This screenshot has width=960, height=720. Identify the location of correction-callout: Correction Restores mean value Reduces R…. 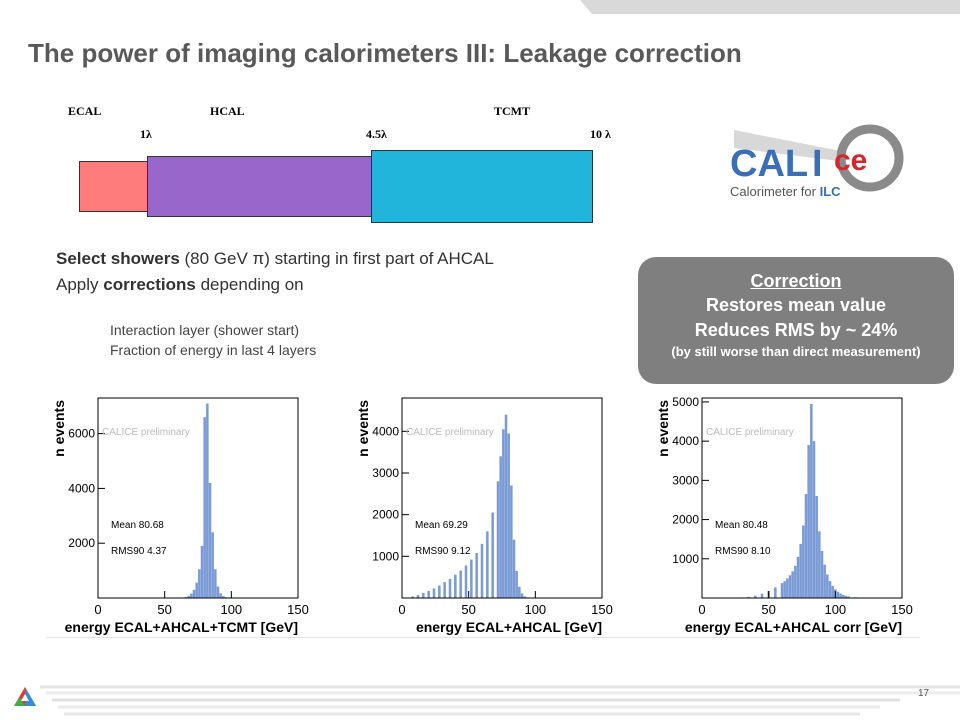
(796, 320).